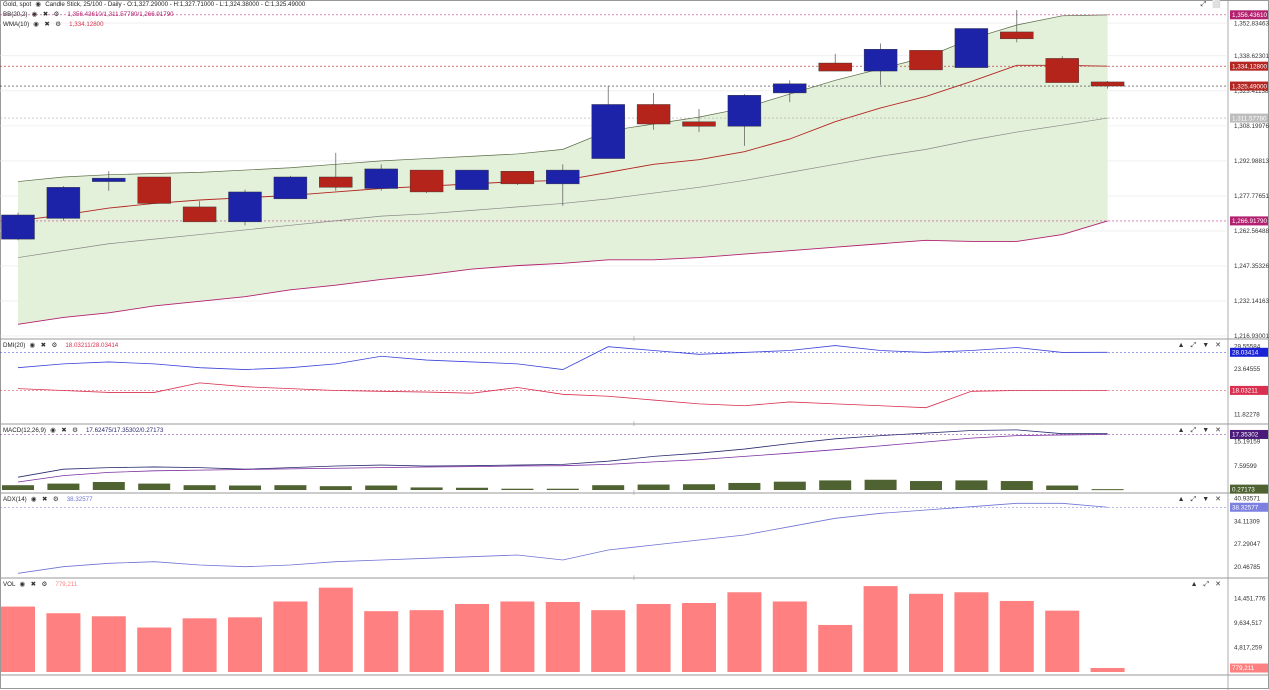  What do you see at coordinates (562, 458) in the screenshot?
I see `macd-signal-line` at bounding box center [562, 458].